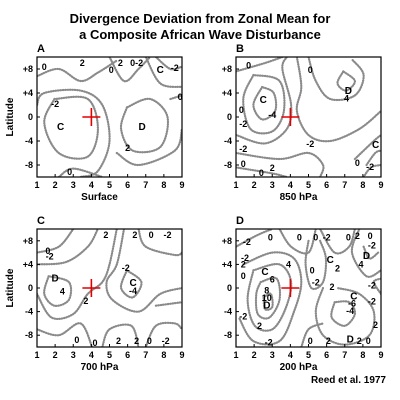  Describe the element at coordinates (136, 63) in the screenshot. I see `contour-label: 0-2` at that location.